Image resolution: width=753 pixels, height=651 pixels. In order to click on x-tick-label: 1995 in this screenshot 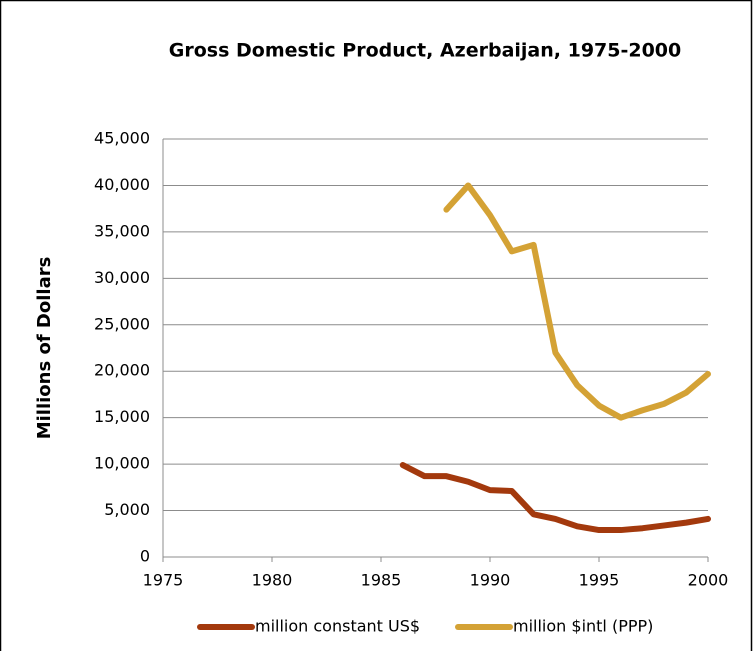, I will do `click(599, 580)`.